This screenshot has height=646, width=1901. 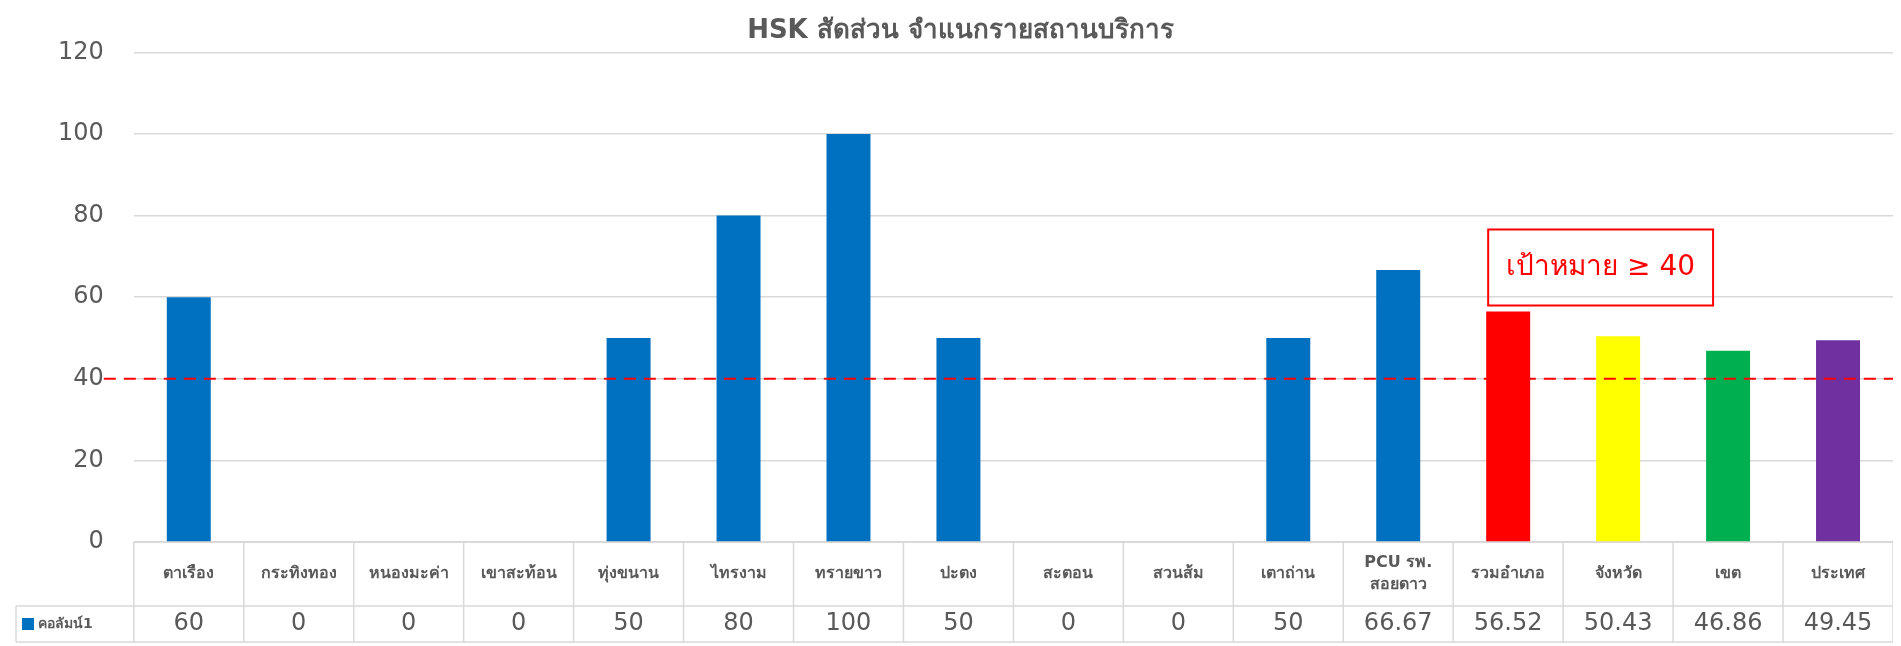 I want to click on y-tick-label: 60, so click(x=88, y=295).